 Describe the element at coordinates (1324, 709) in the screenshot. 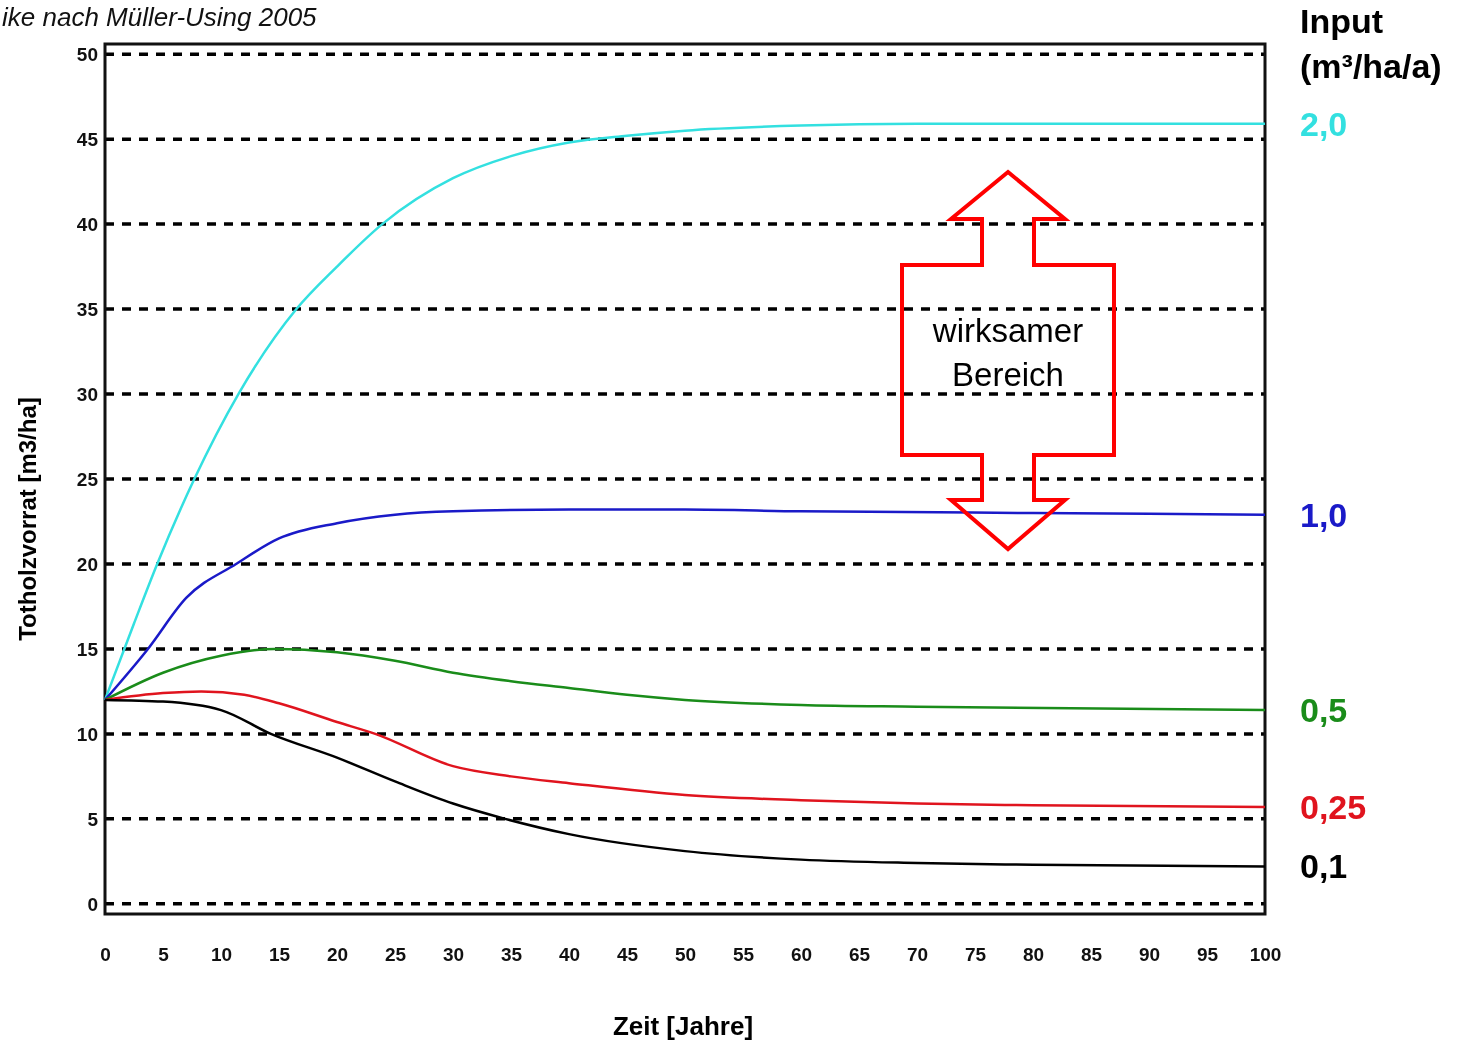

I see `series-label: 0,5` at that location.